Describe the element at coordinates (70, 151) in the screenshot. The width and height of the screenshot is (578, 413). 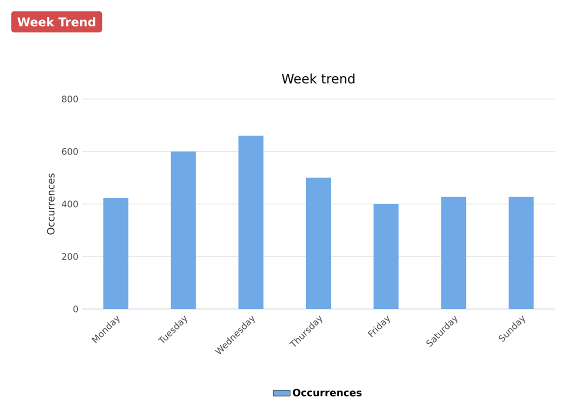
I see `y-tick-label: 600` at that location.